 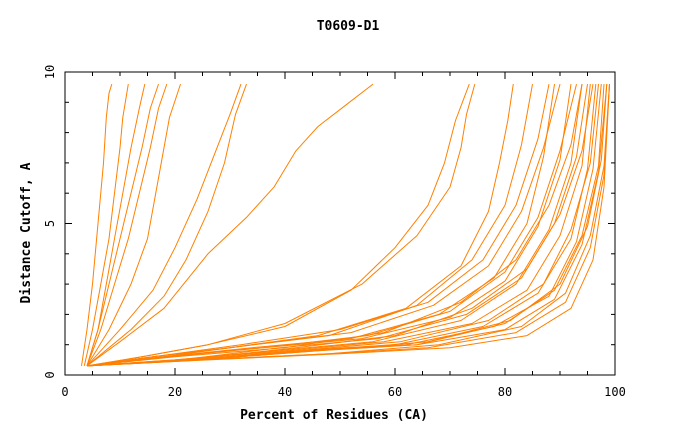 I want to click on y-tick-label-0: 0, so click(x=50, y=374).